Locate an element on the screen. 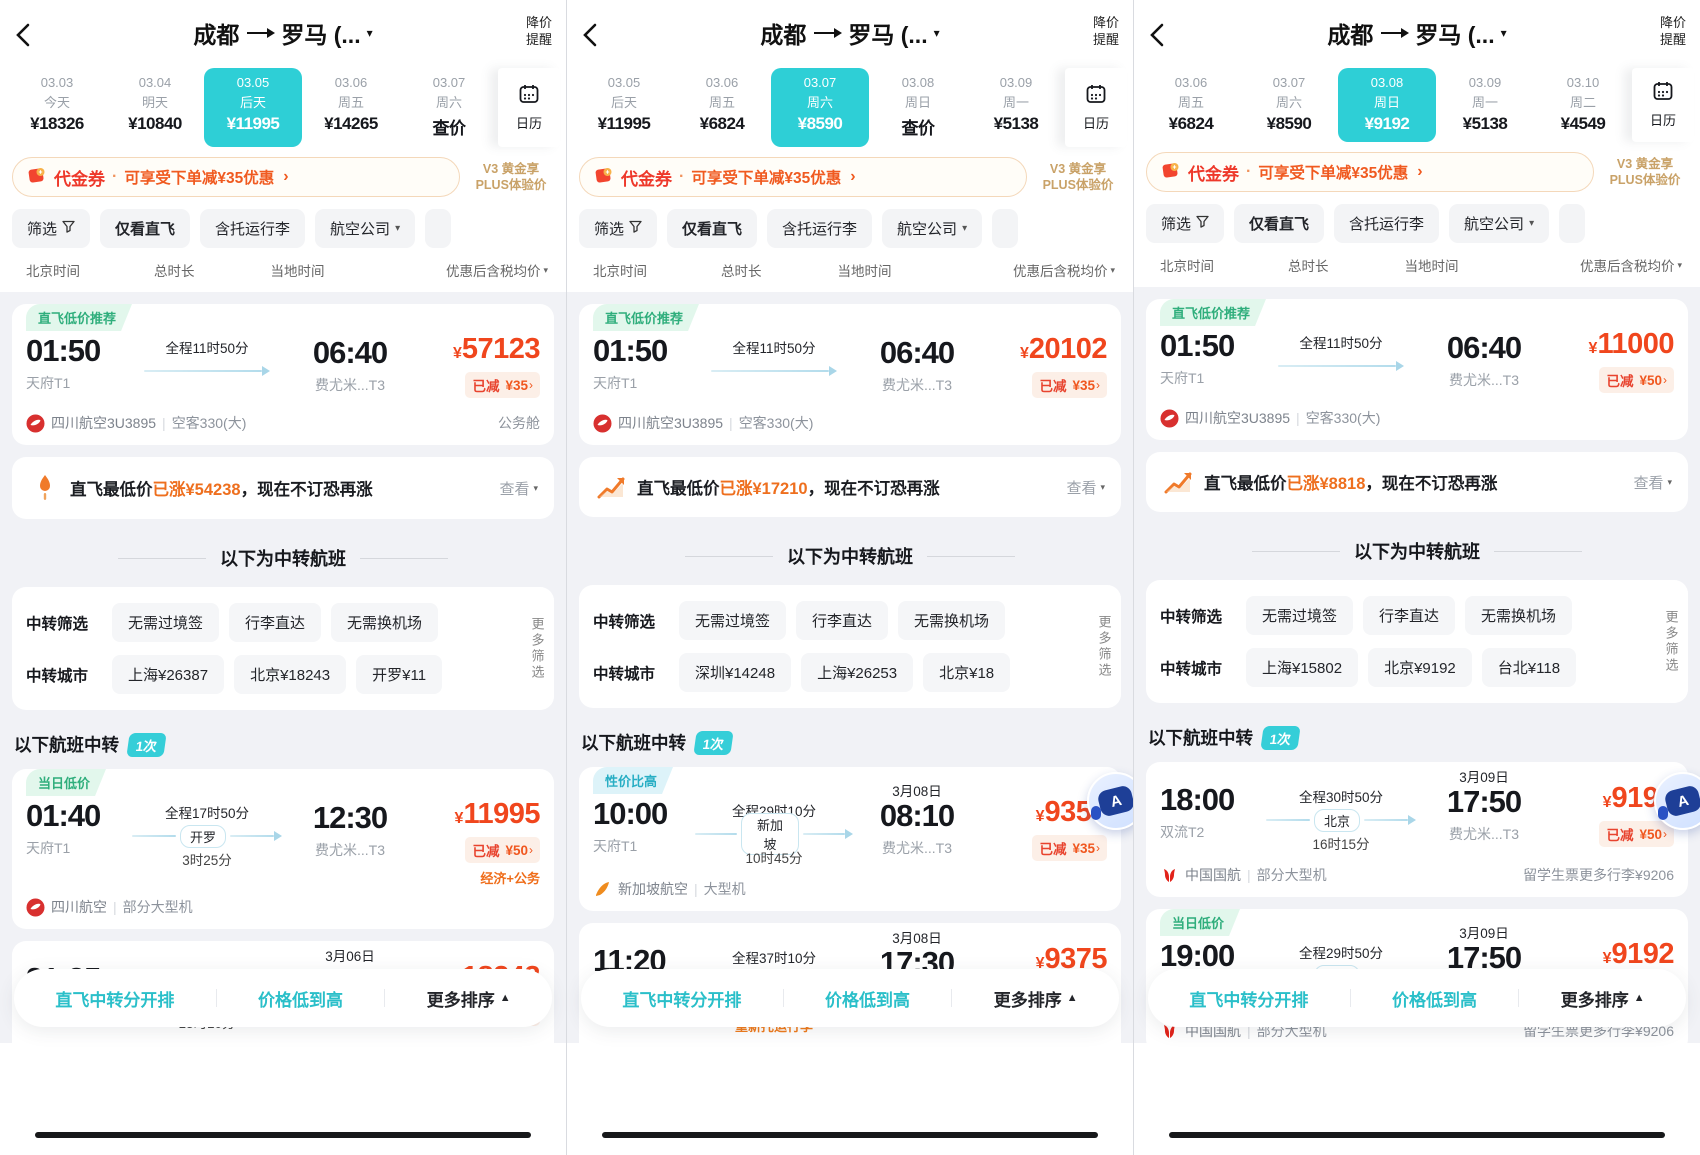  city-chip: 上海¥26253 is located at coordinates (857, 672).